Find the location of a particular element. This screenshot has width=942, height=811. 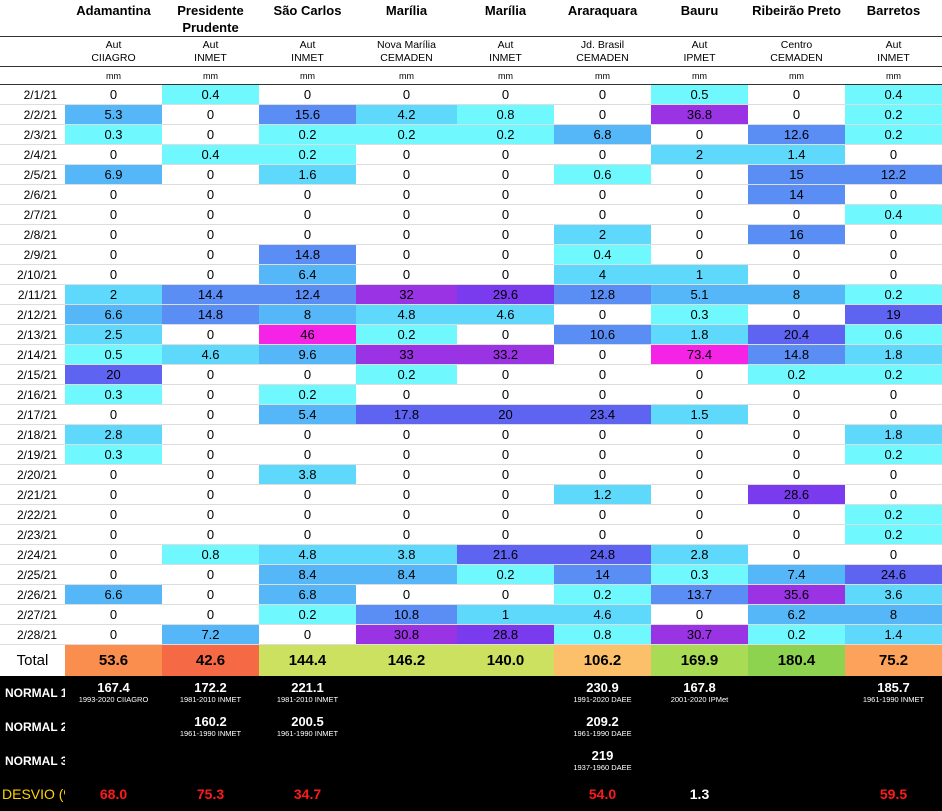

rain-cell: 0.5 is located at coordinates (699, 94).